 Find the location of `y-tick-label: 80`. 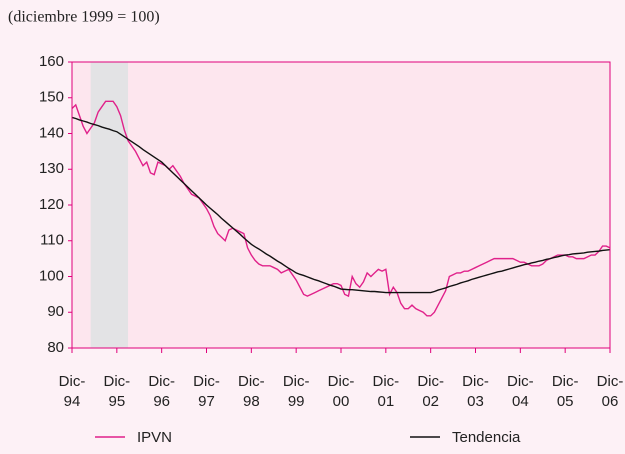

y-tick-label: 80 is located at coordinates (55, 347).